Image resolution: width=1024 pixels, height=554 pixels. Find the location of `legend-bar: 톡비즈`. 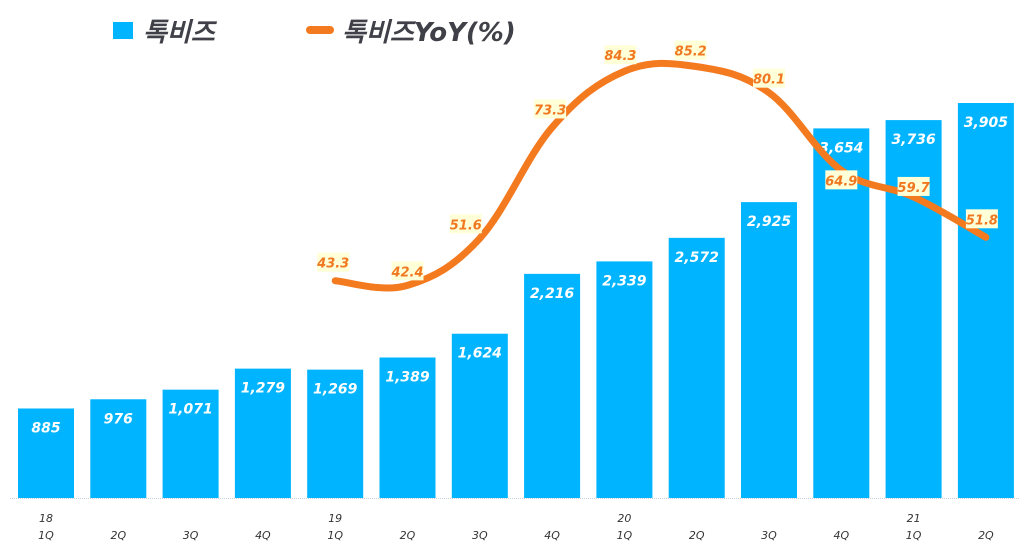

legend-bar: 톡비즈 is located at coordinates (164, 30).